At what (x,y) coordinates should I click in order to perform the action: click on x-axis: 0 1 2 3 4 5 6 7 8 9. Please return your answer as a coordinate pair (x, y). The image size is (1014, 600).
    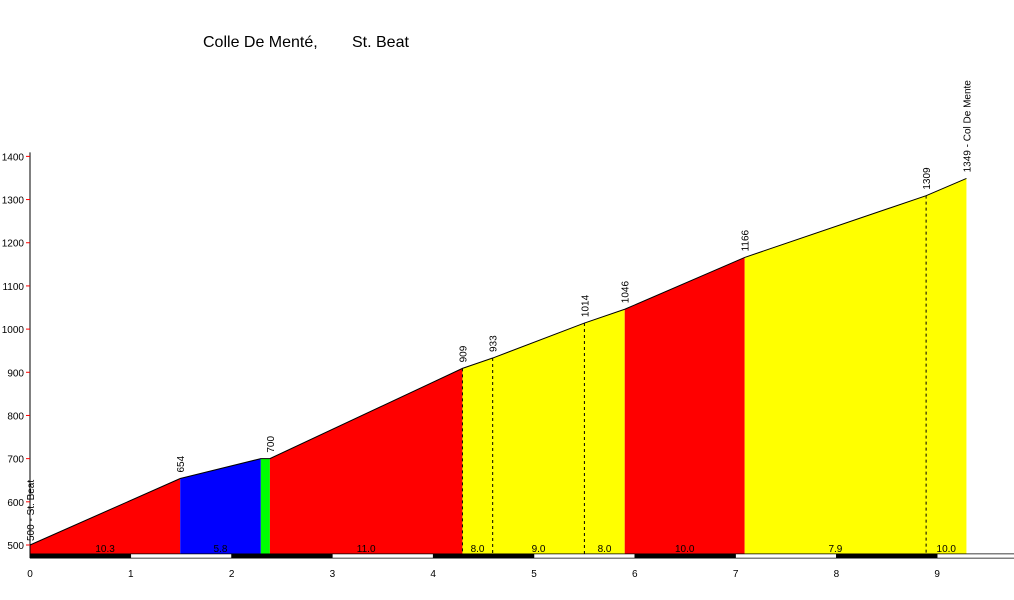
    Looking at the image, I should click on (520, 566).